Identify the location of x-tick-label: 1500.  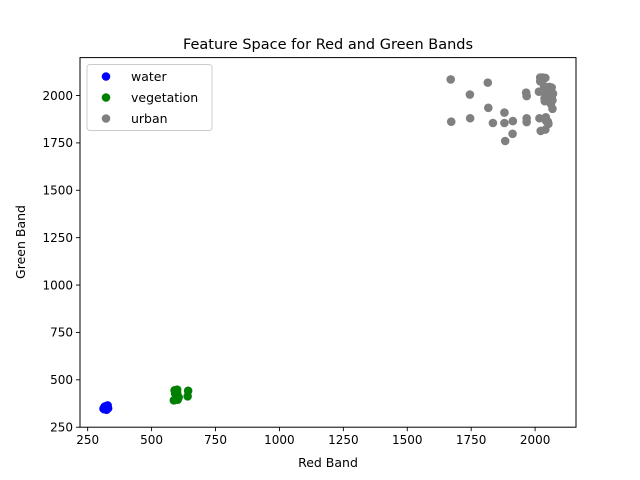
(407, 440).